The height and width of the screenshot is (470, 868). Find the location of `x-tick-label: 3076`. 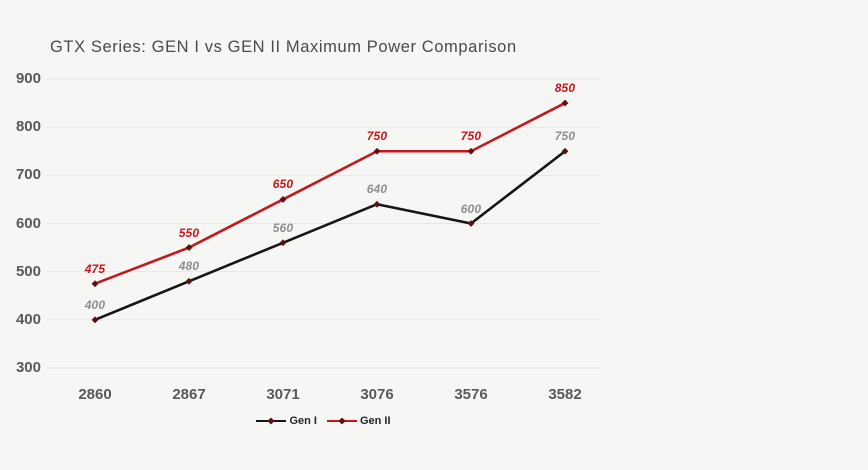

x-tick-label: 3076 is located at coordinates (377, 394).